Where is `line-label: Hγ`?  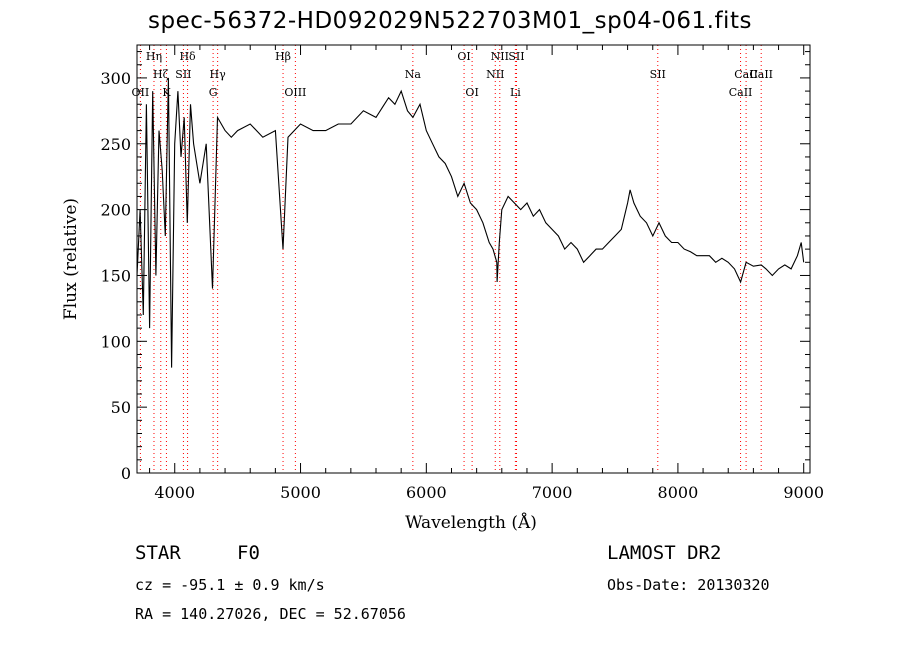 line-label: Hγ is located at coordinates (218, 74).